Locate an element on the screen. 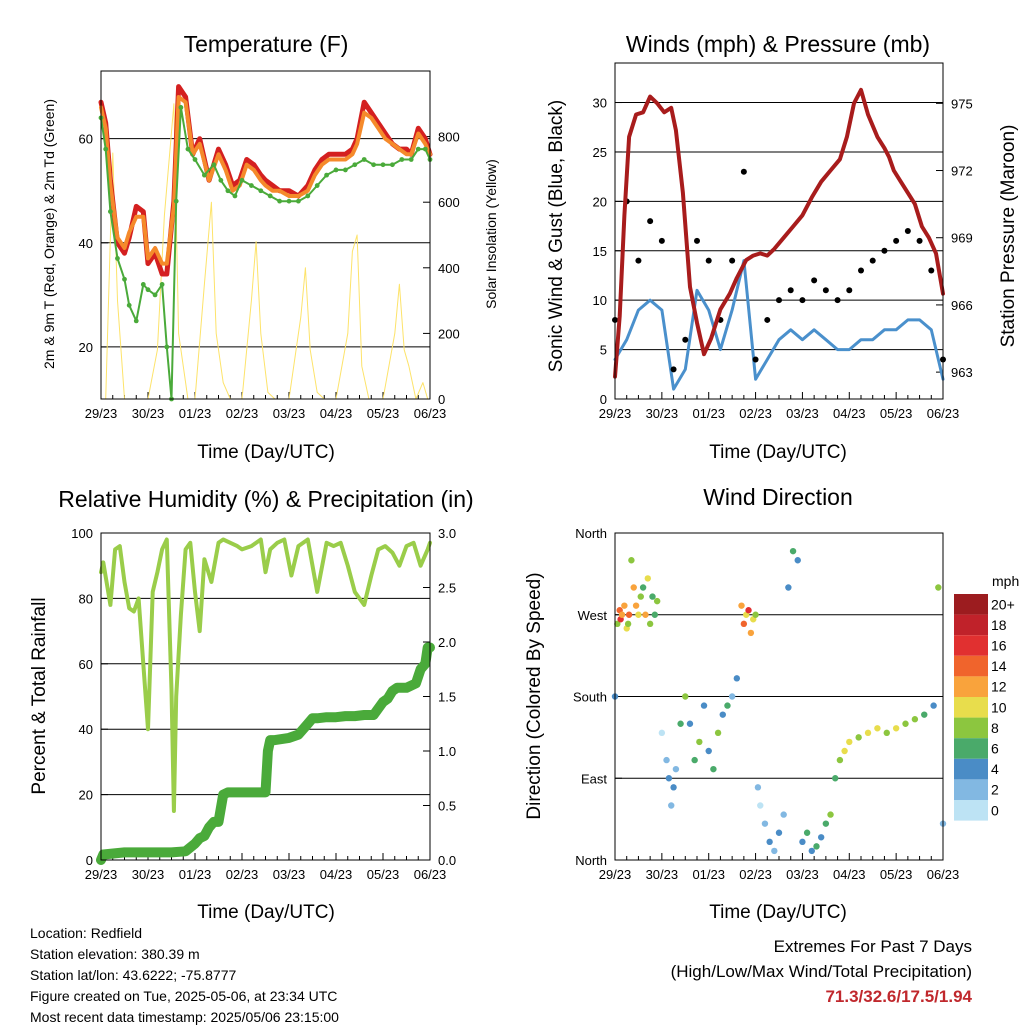 The width and height of the screenshot is (1024, 1028). temperature-ytick-label: 20 is located at coordinates (86, 347).